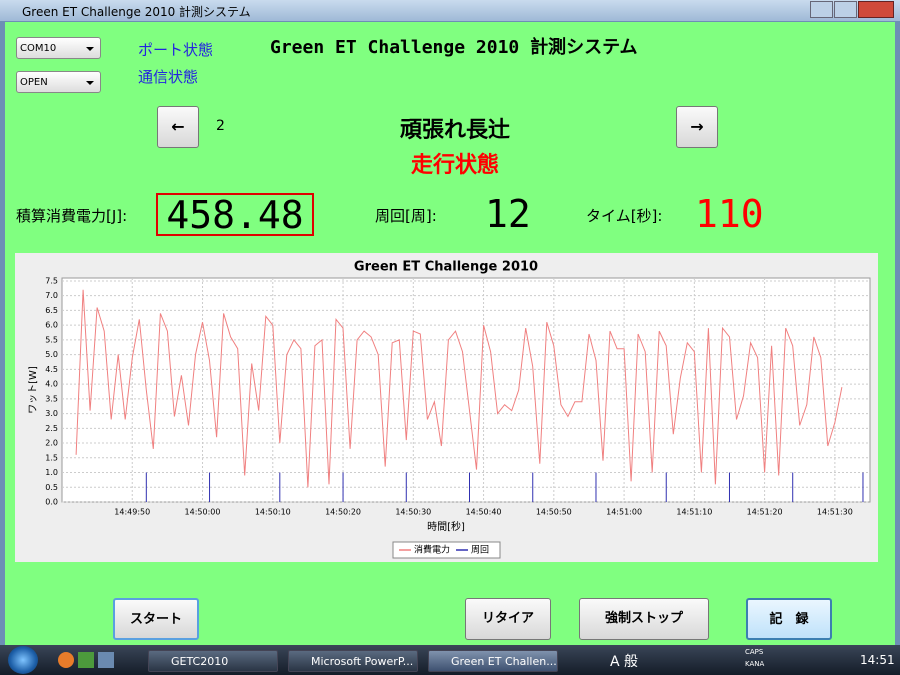 Image resolution: width=900 pixels, height=675 pixels. I want to click on x-tick-label: 14:51:00, so click(624, 512).